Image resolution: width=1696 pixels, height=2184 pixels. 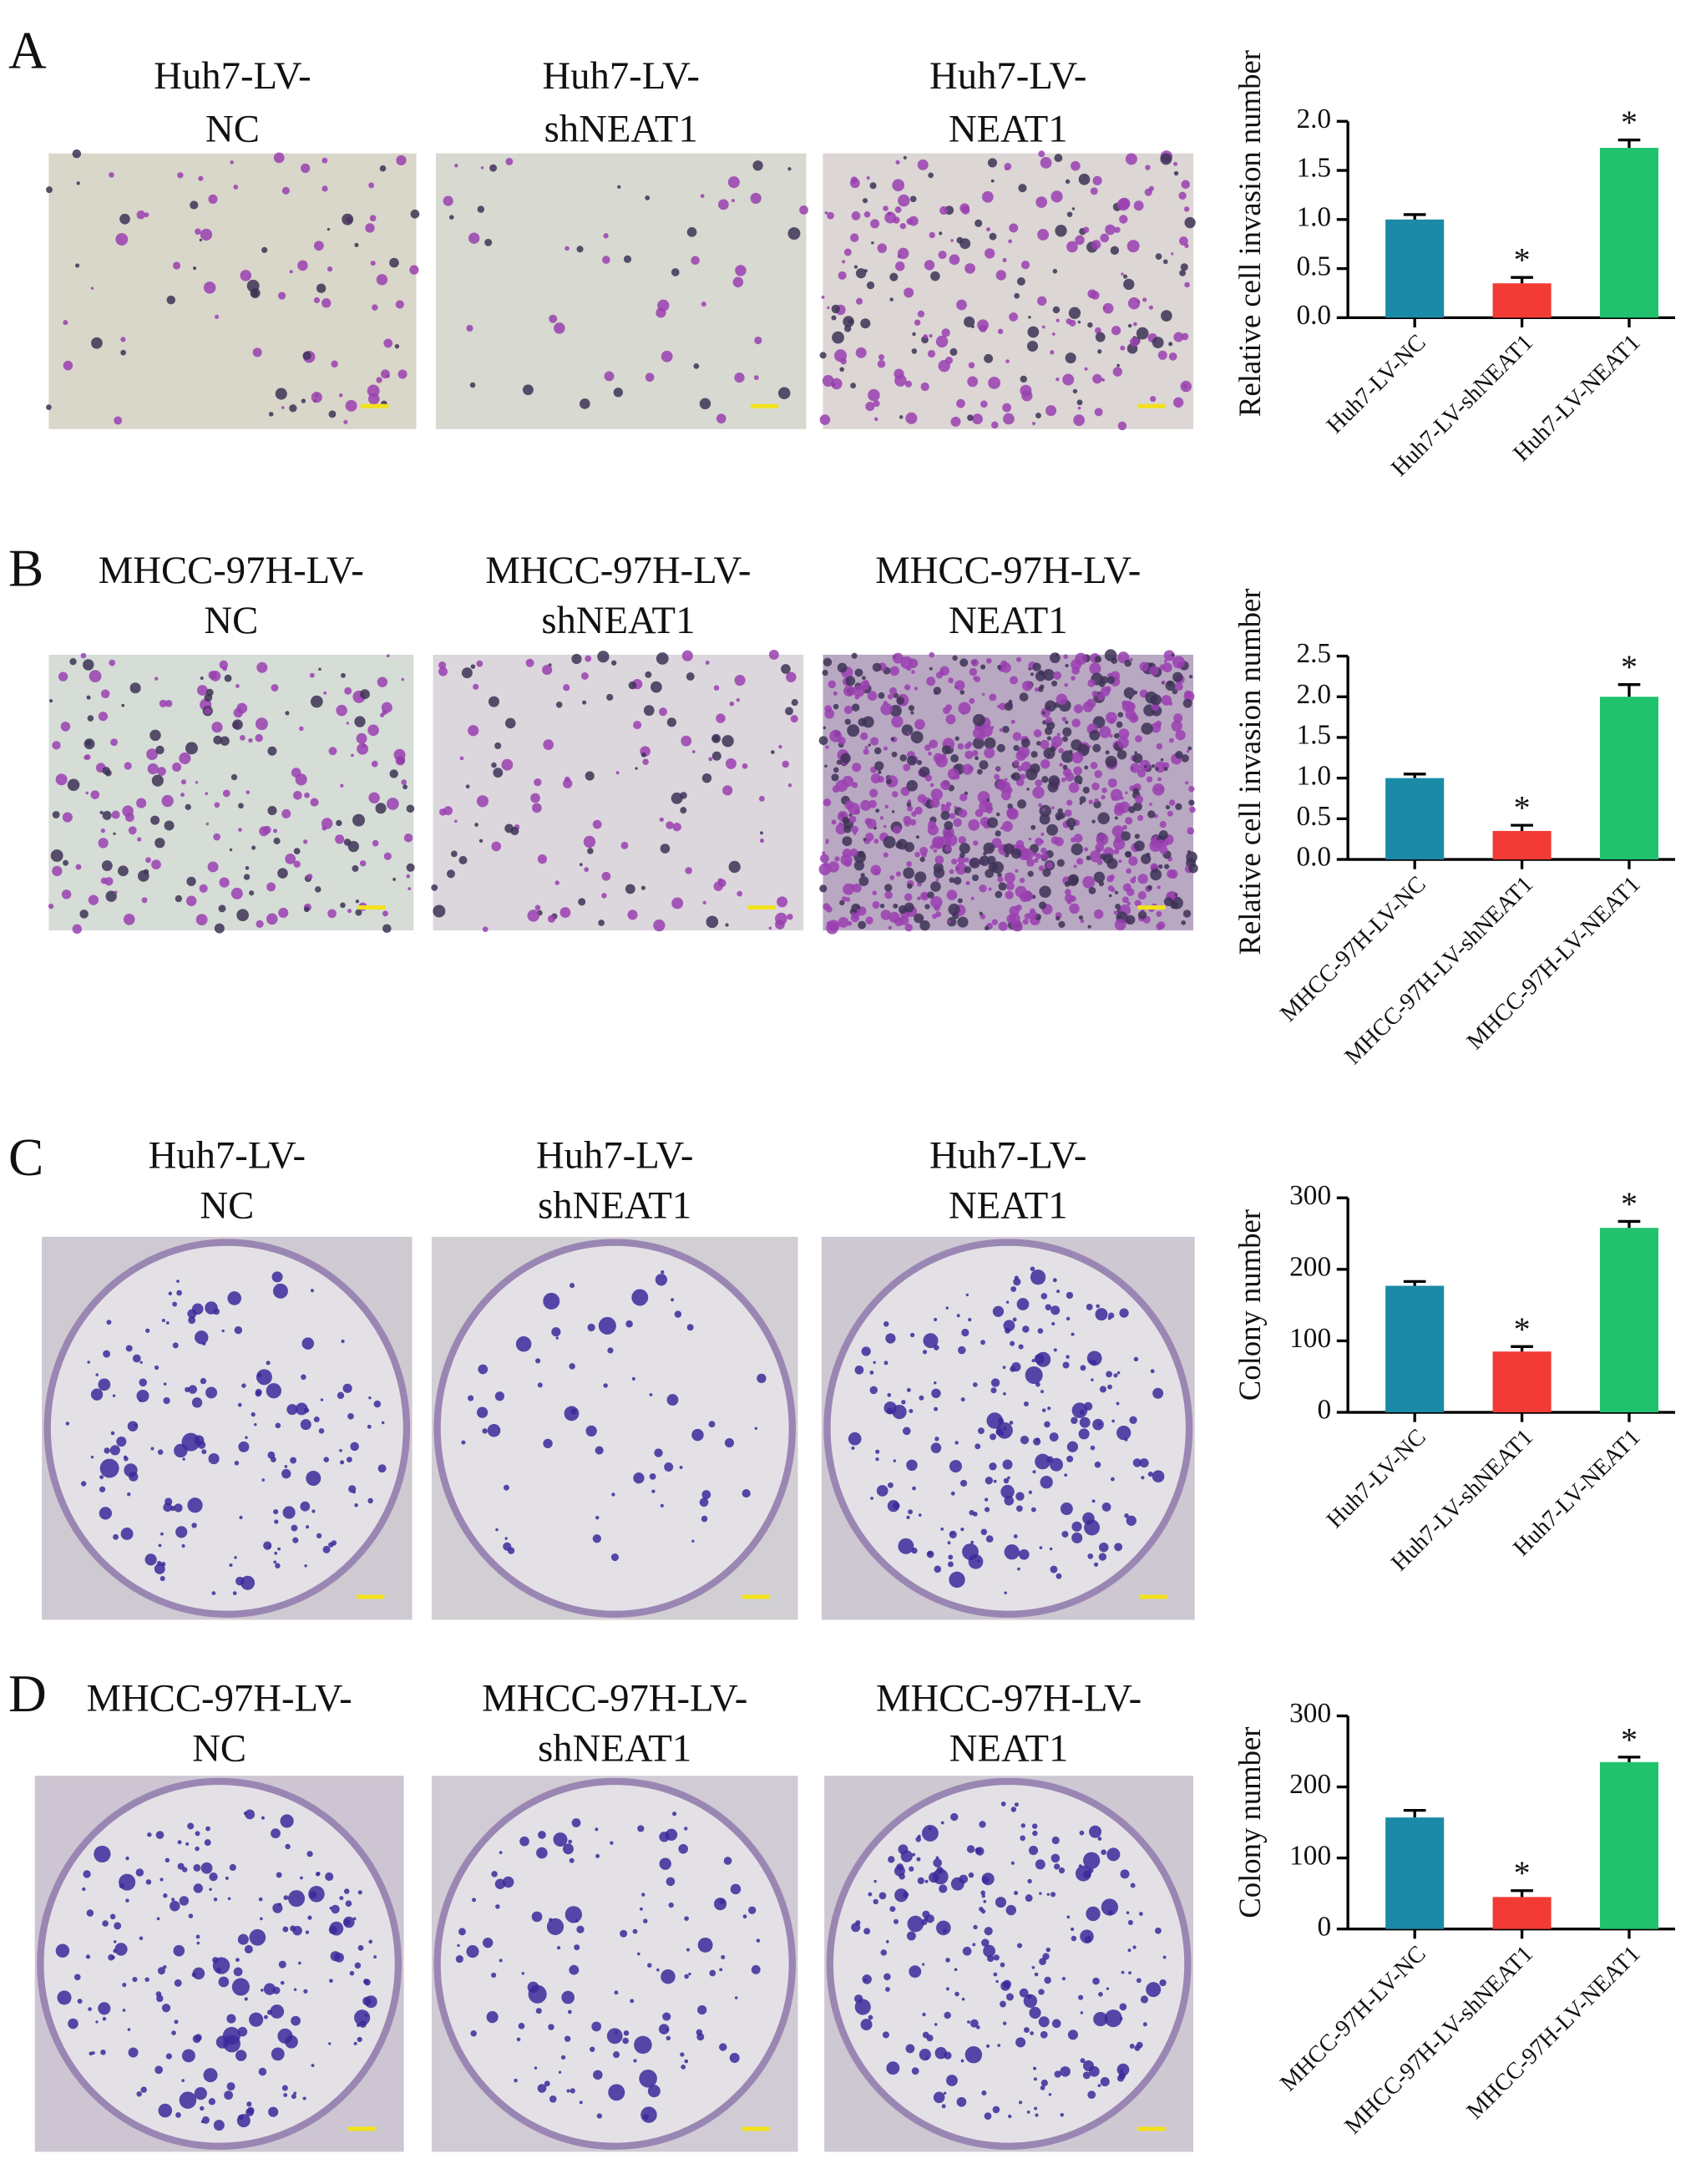 I want to click on scale-bar, so click(x=1152, y=405).